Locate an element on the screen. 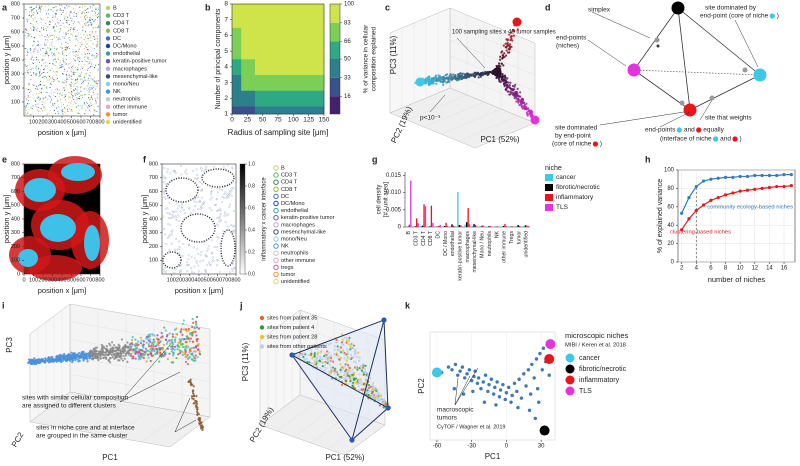  legend-label: B is located at coordinates (115, 8).